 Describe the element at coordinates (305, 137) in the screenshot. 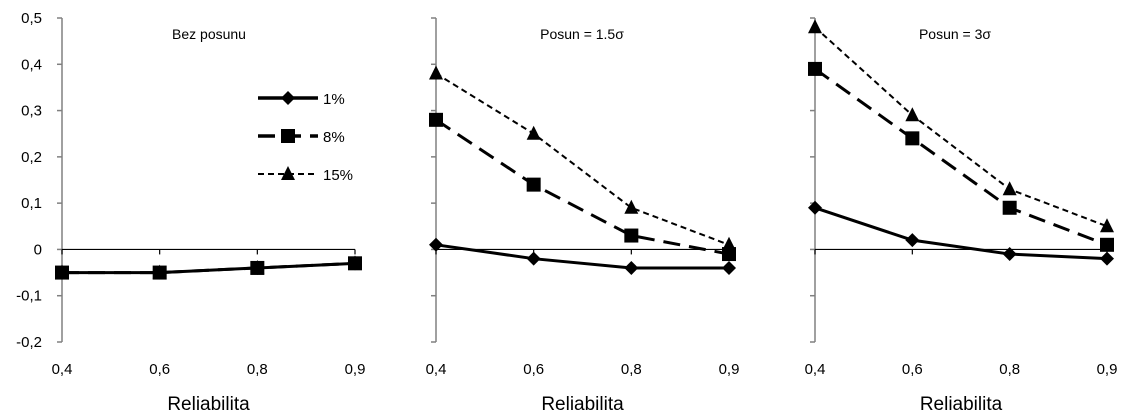

I see `legend: 1% 8% 15%` at that location.